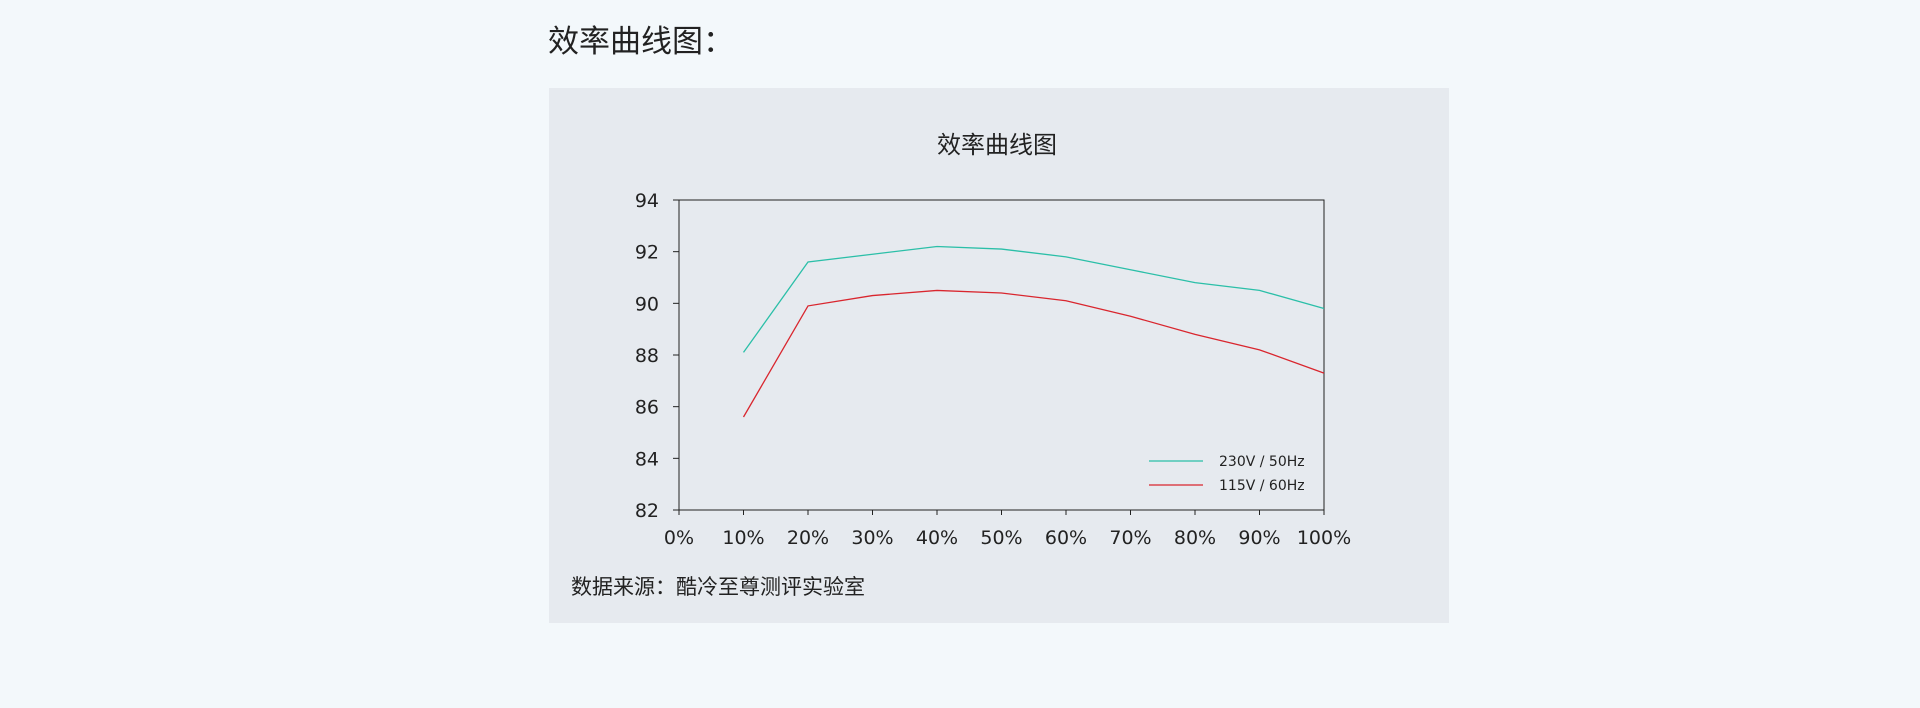 The height and width of the screenshot is (708, 1920). What do you see at coordinates (937, 538) in the screenshot?
I see `x-tick-label: 40%` at bounding box center [937, 538].